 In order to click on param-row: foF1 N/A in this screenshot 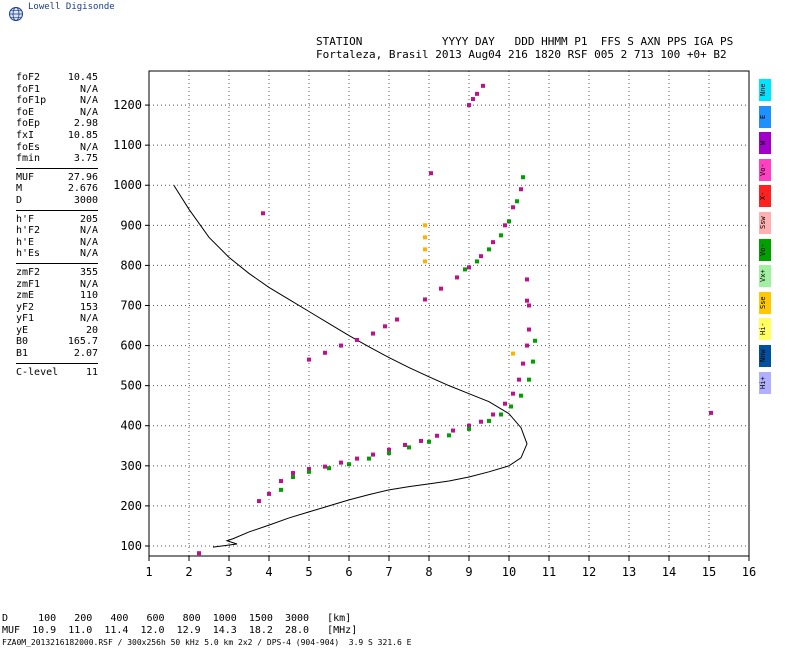, I will do `click(57, 90)`.